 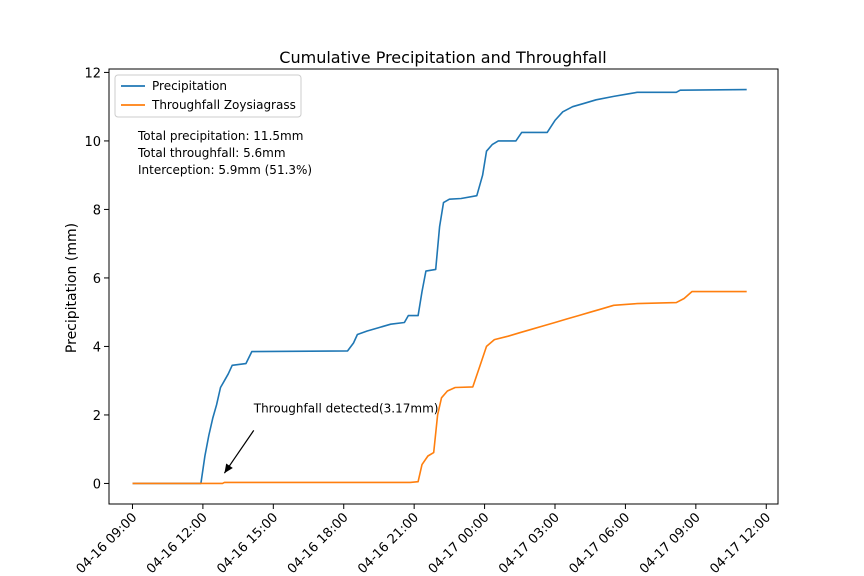 I want to click on y-tick-label: 12, so click(x=92, y=73).